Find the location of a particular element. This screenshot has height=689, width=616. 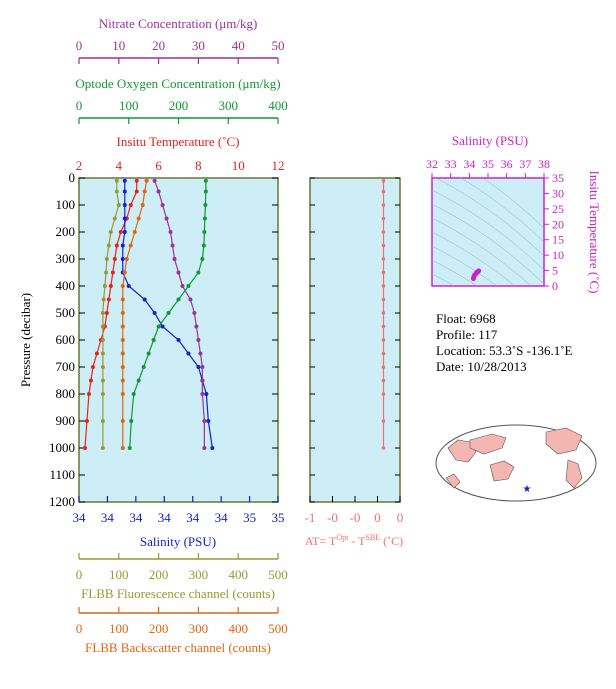

map-land is located at coordinates (574, 474).